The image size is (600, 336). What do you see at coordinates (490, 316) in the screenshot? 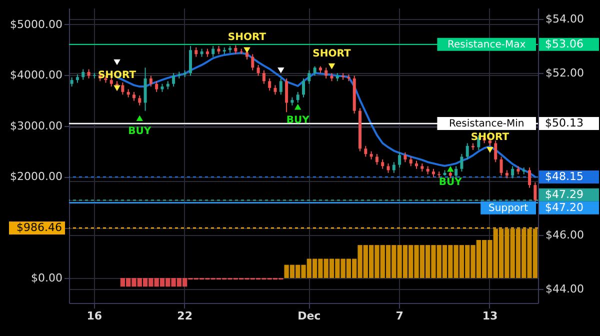
I see `x-tick-label: 13` at bounding box center [490, 316].